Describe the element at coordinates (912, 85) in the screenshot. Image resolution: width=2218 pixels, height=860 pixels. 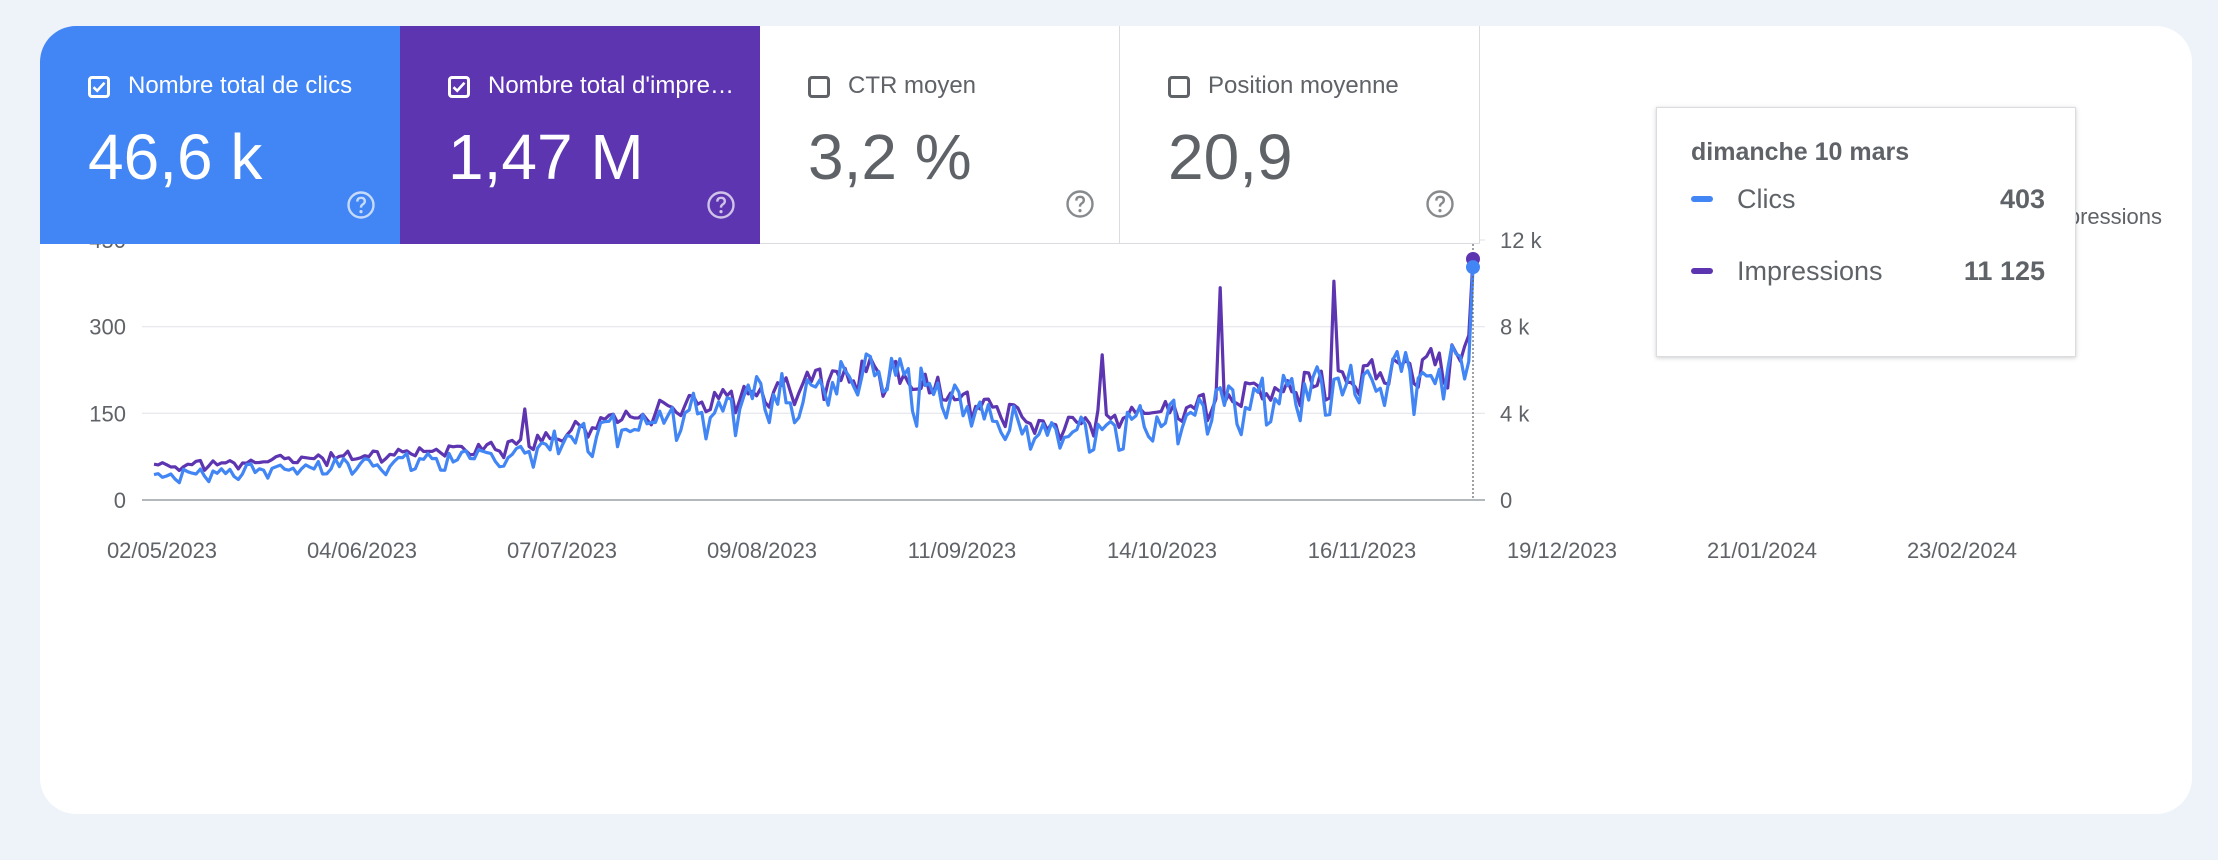
I see `tile-label: CTR moyen` at that location.